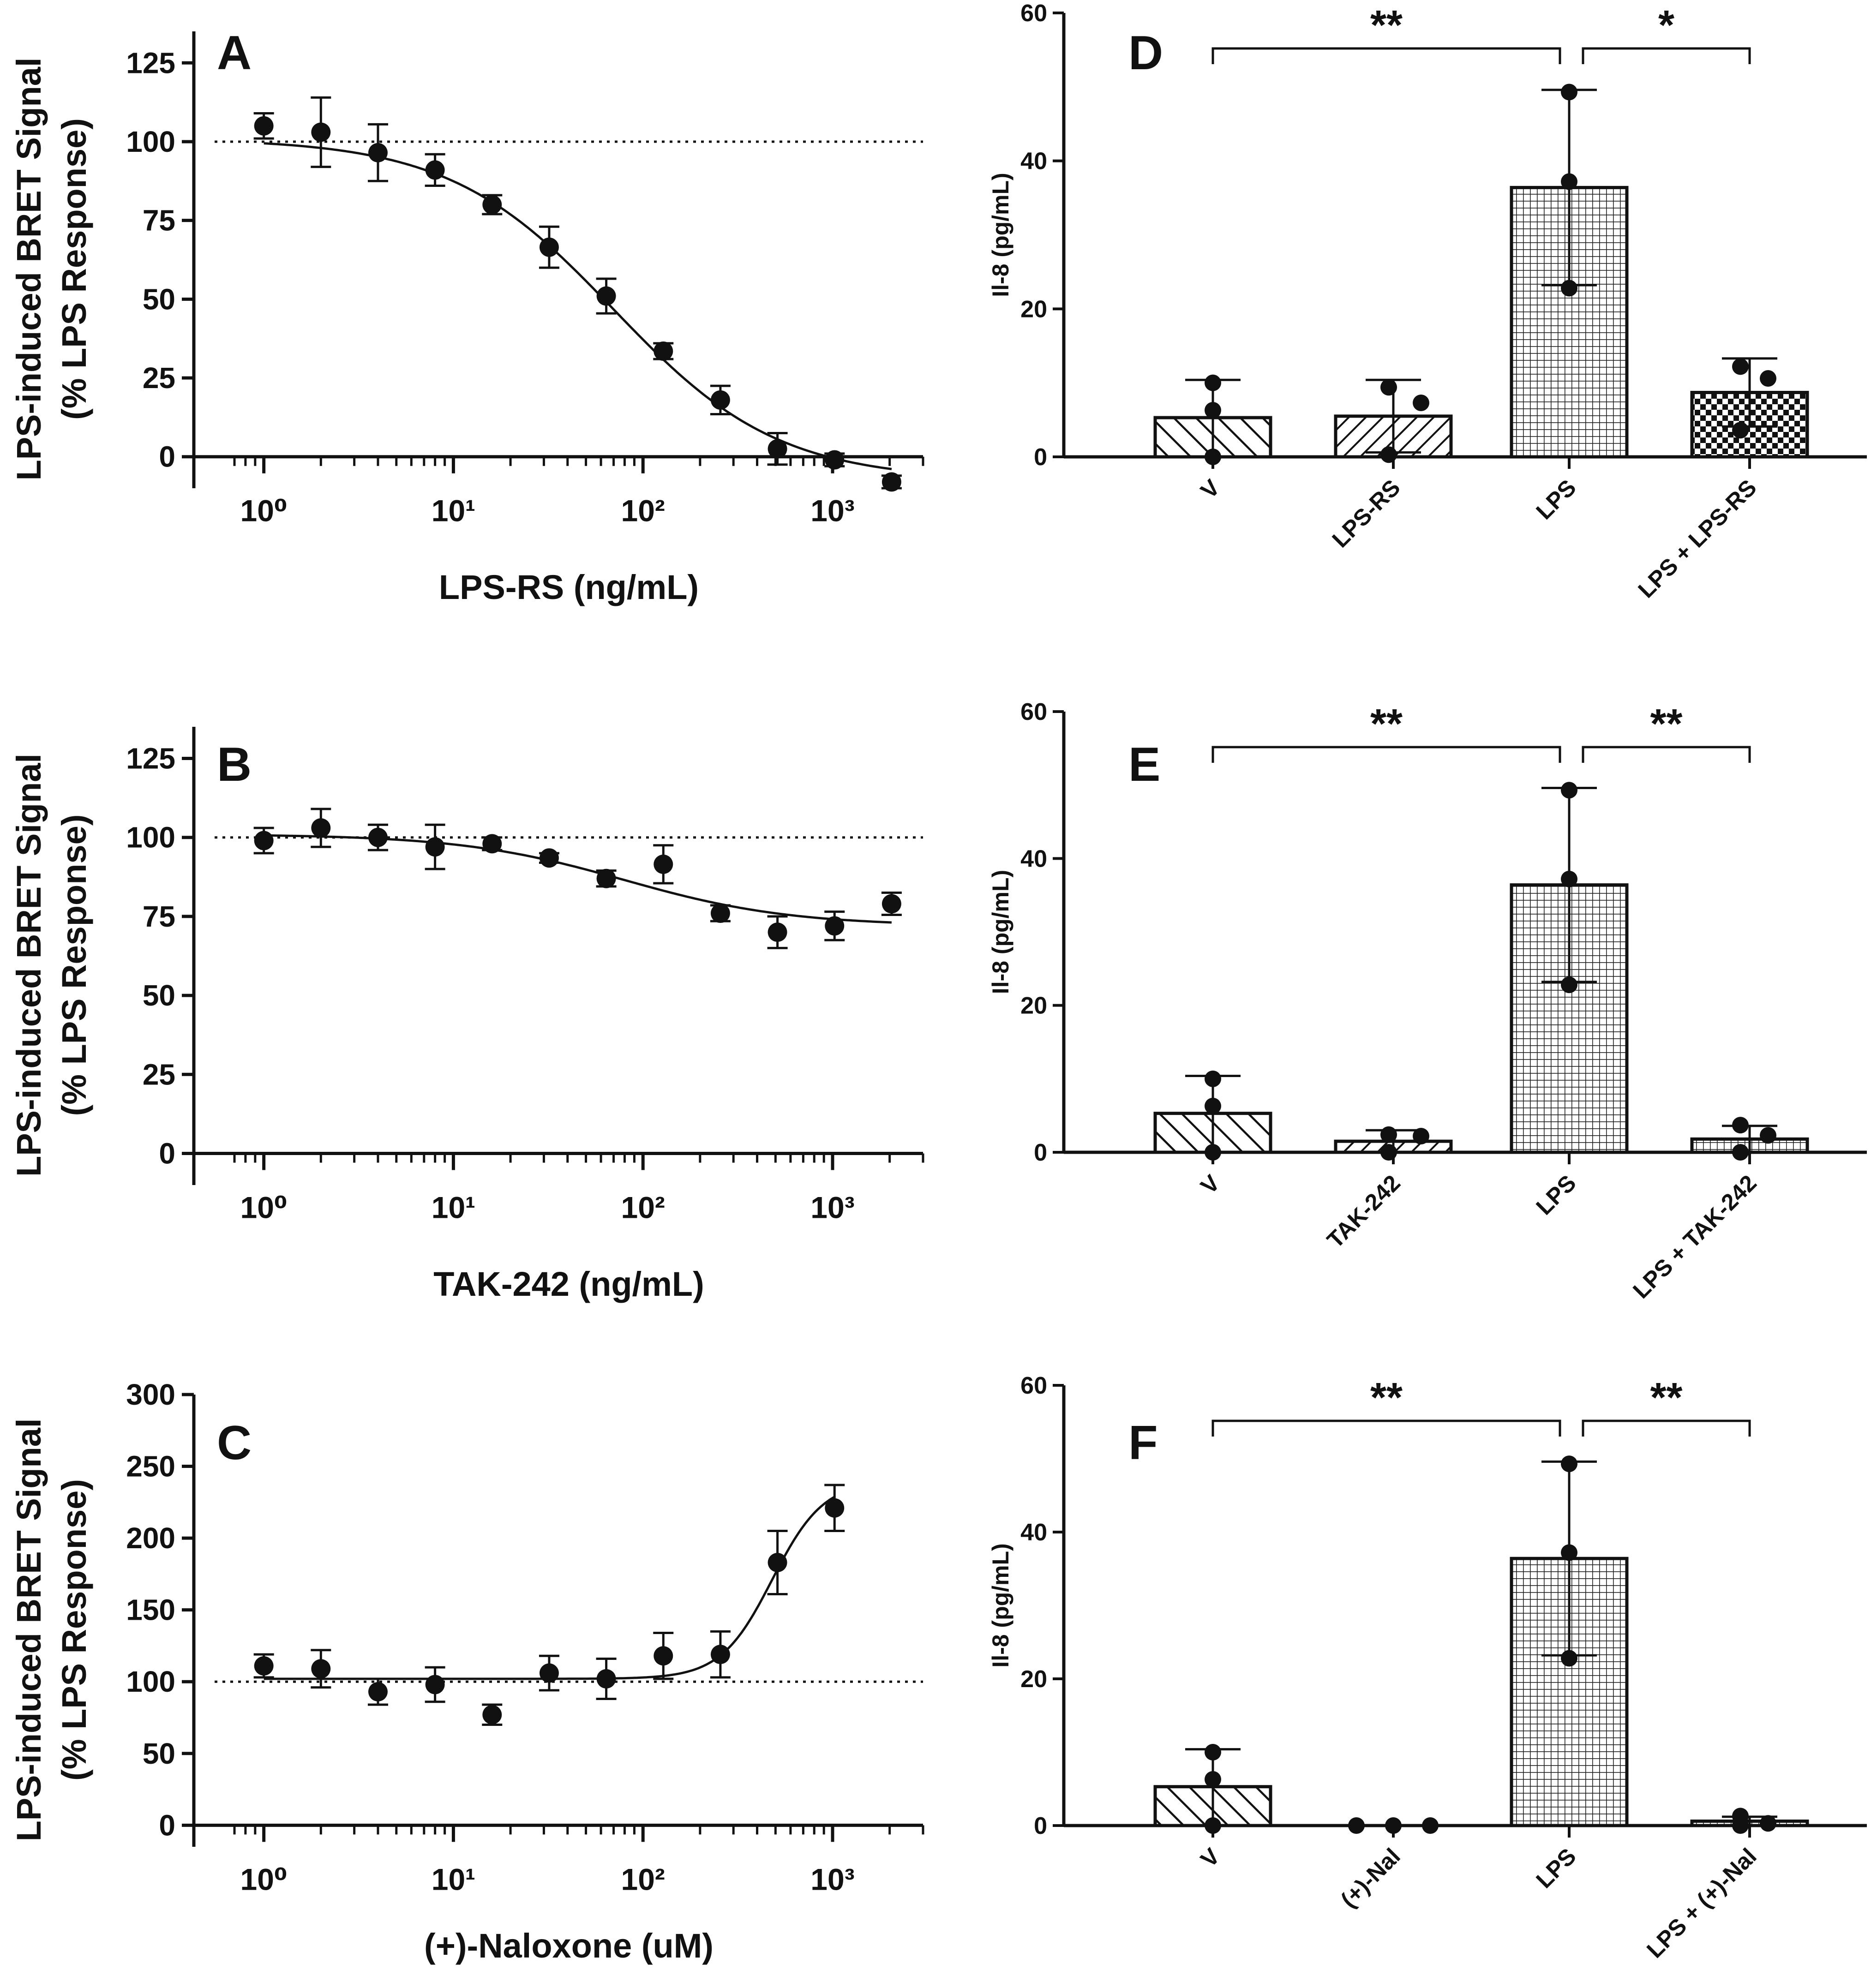 Image resolution: width=1871 pixels, height=1988 pixels. I want to click on panel-label-d: D, so click(1145, 53).